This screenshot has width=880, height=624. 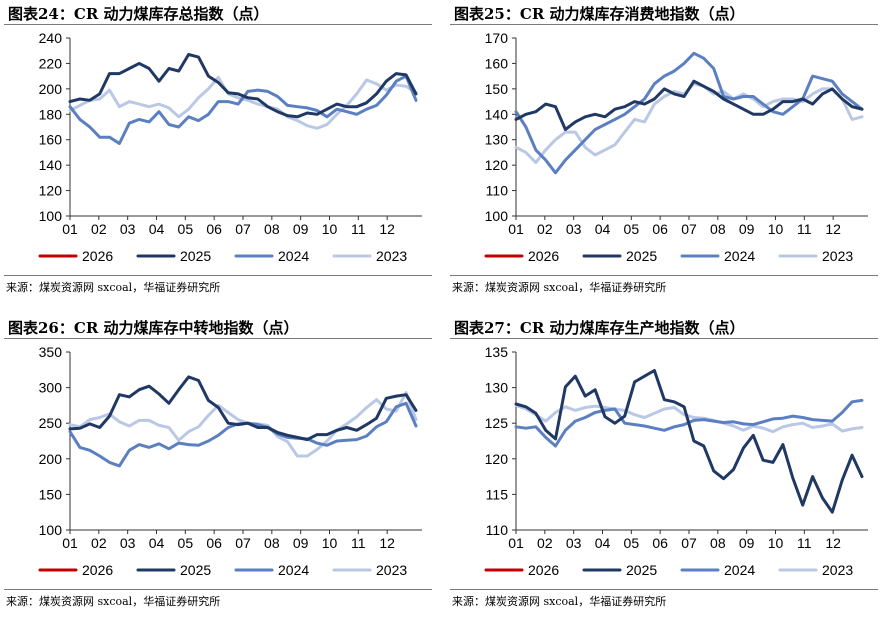 What do you see at coordinates (599, 328) in the screenshot?
I see `chart-title: 图表27：CR 动力煤库存生产地指数（点）` at bounding box center [599, 328].